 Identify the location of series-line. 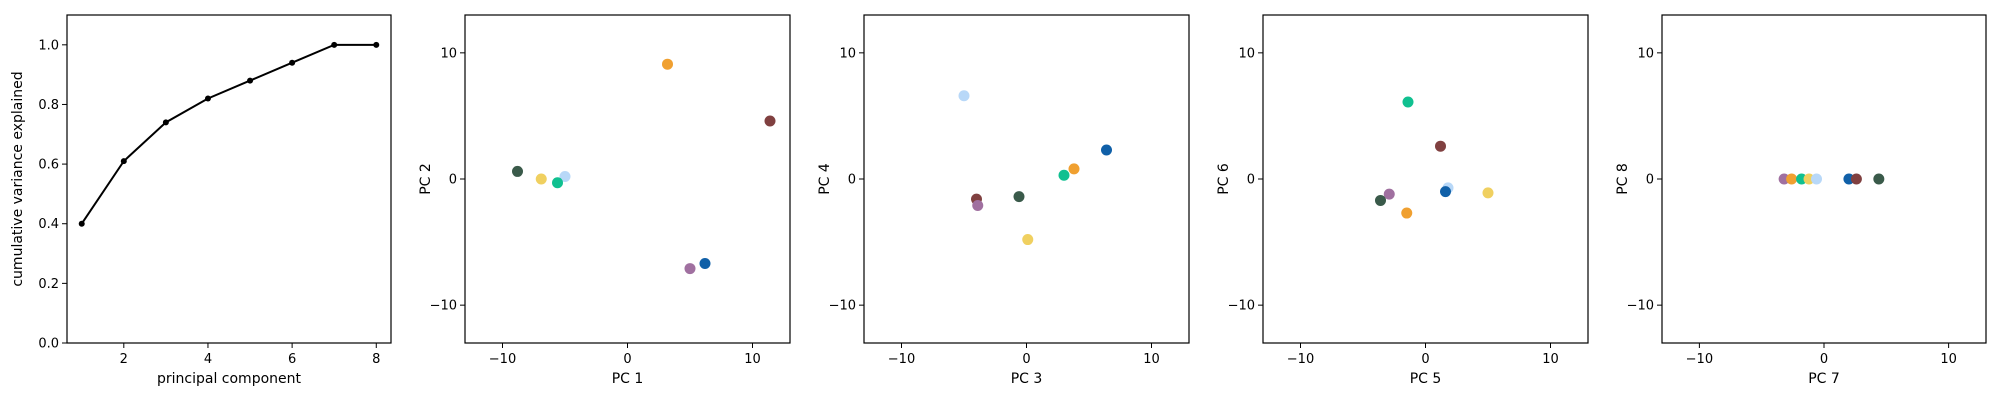
(228, 134).